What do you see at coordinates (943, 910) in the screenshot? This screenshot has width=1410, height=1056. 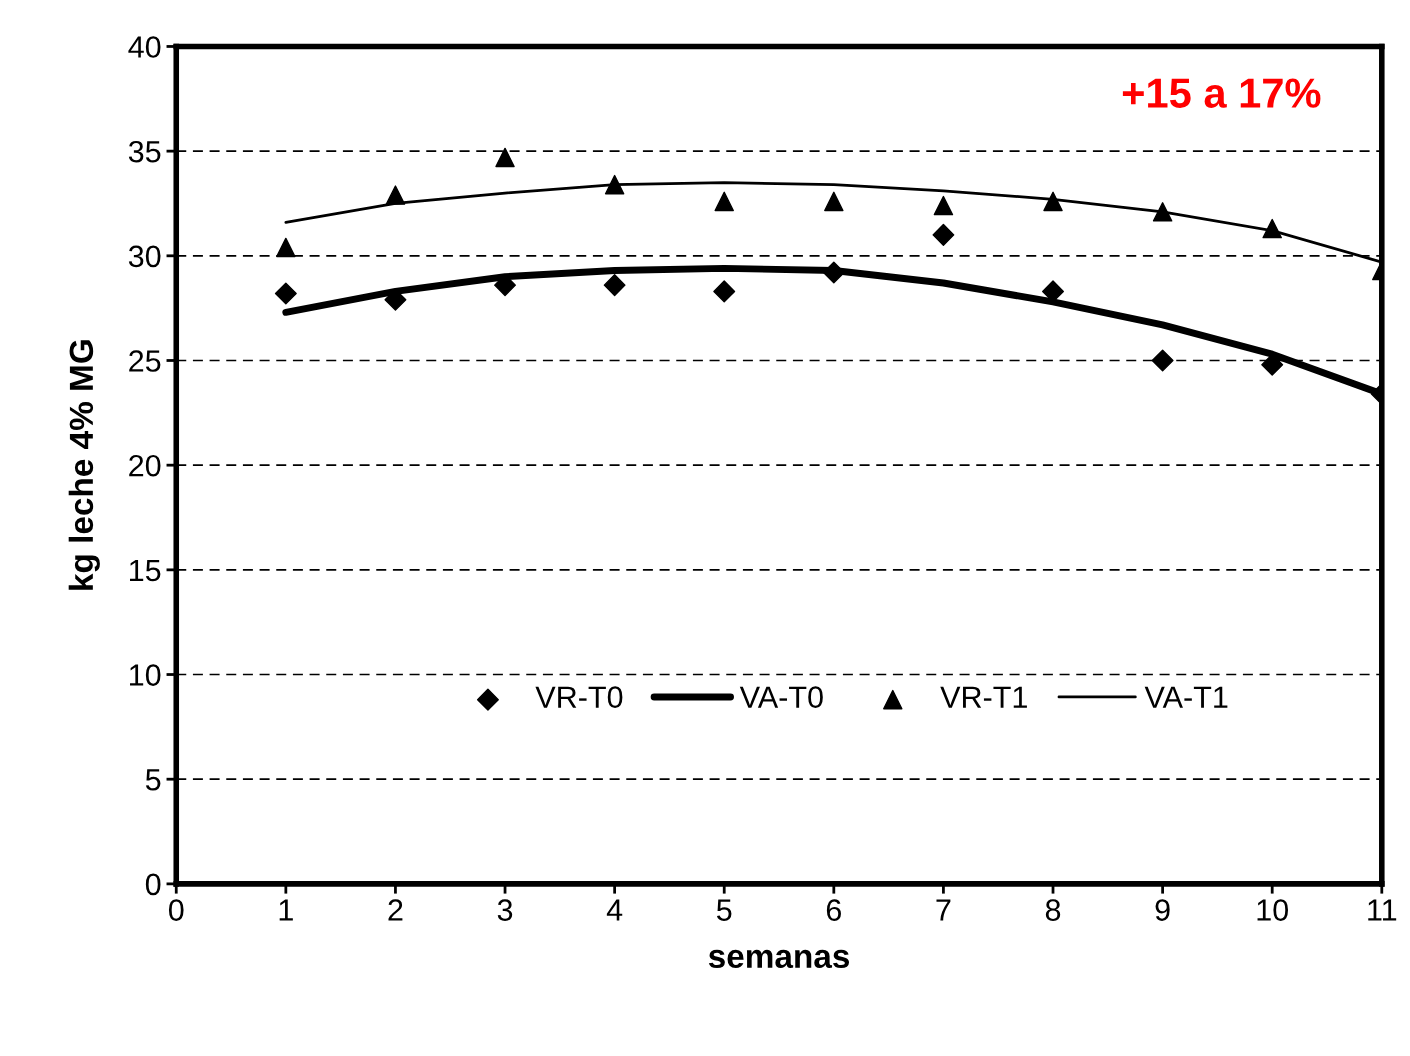 I see `x-tick-label: 7` at bounding box center [943, 910].